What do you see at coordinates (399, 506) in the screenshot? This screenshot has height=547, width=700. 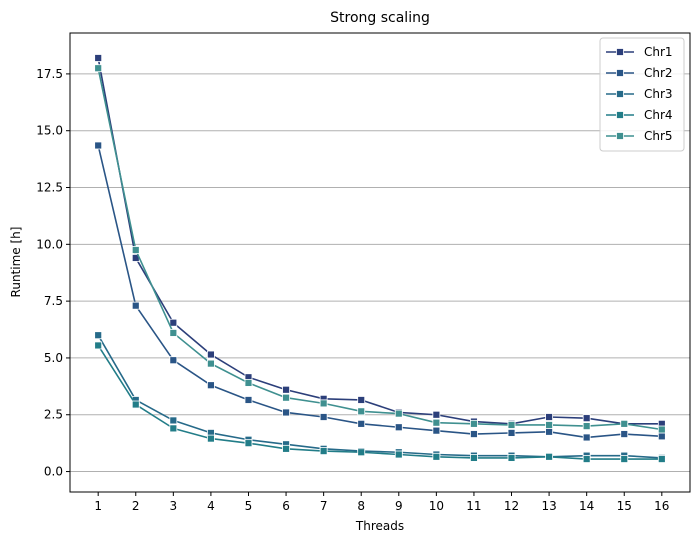 I see `x-tick-label: 9` at bounding box center [399, 506].